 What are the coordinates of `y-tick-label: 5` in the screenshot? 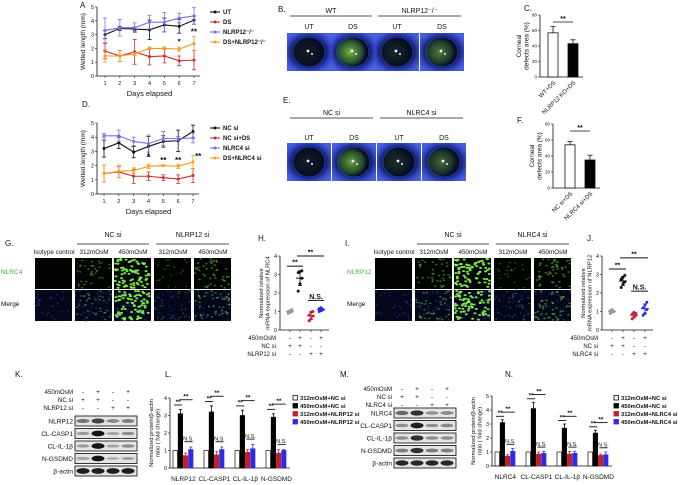 It's located at (487, 397).